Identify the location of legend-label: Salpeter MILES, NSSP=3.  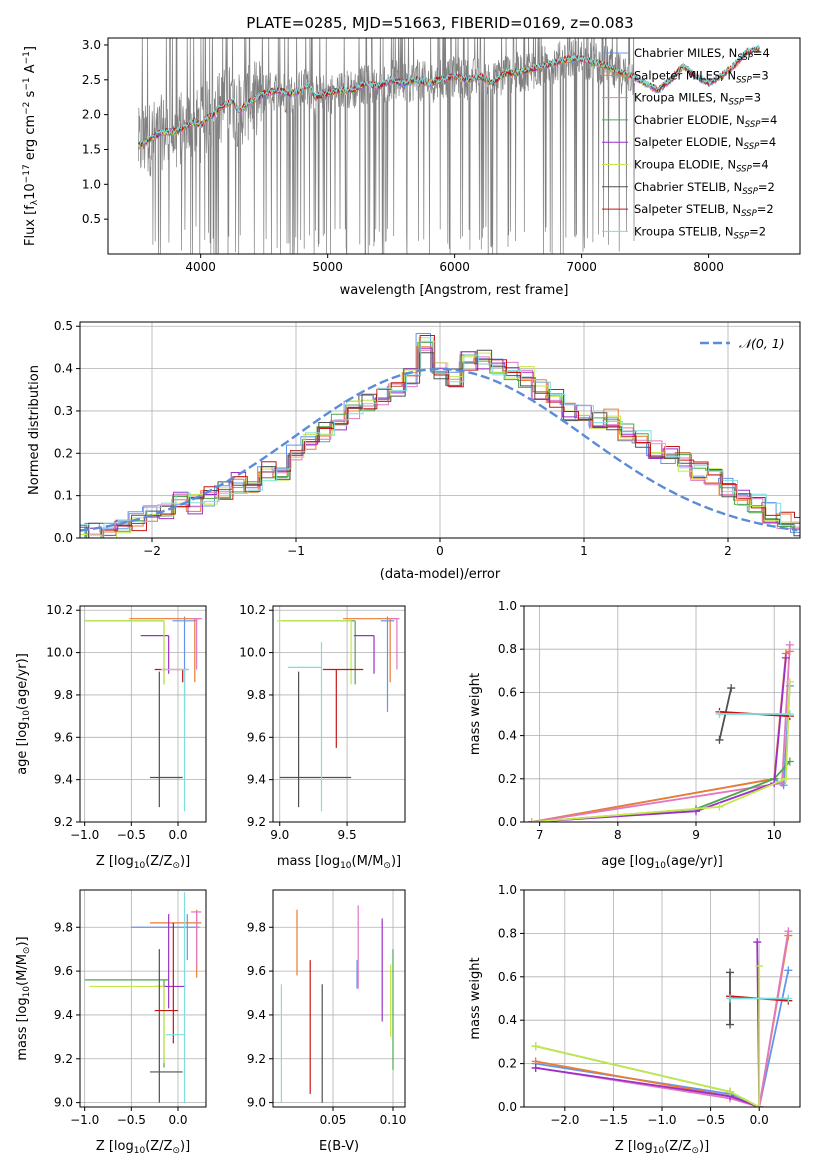
(701, 76).